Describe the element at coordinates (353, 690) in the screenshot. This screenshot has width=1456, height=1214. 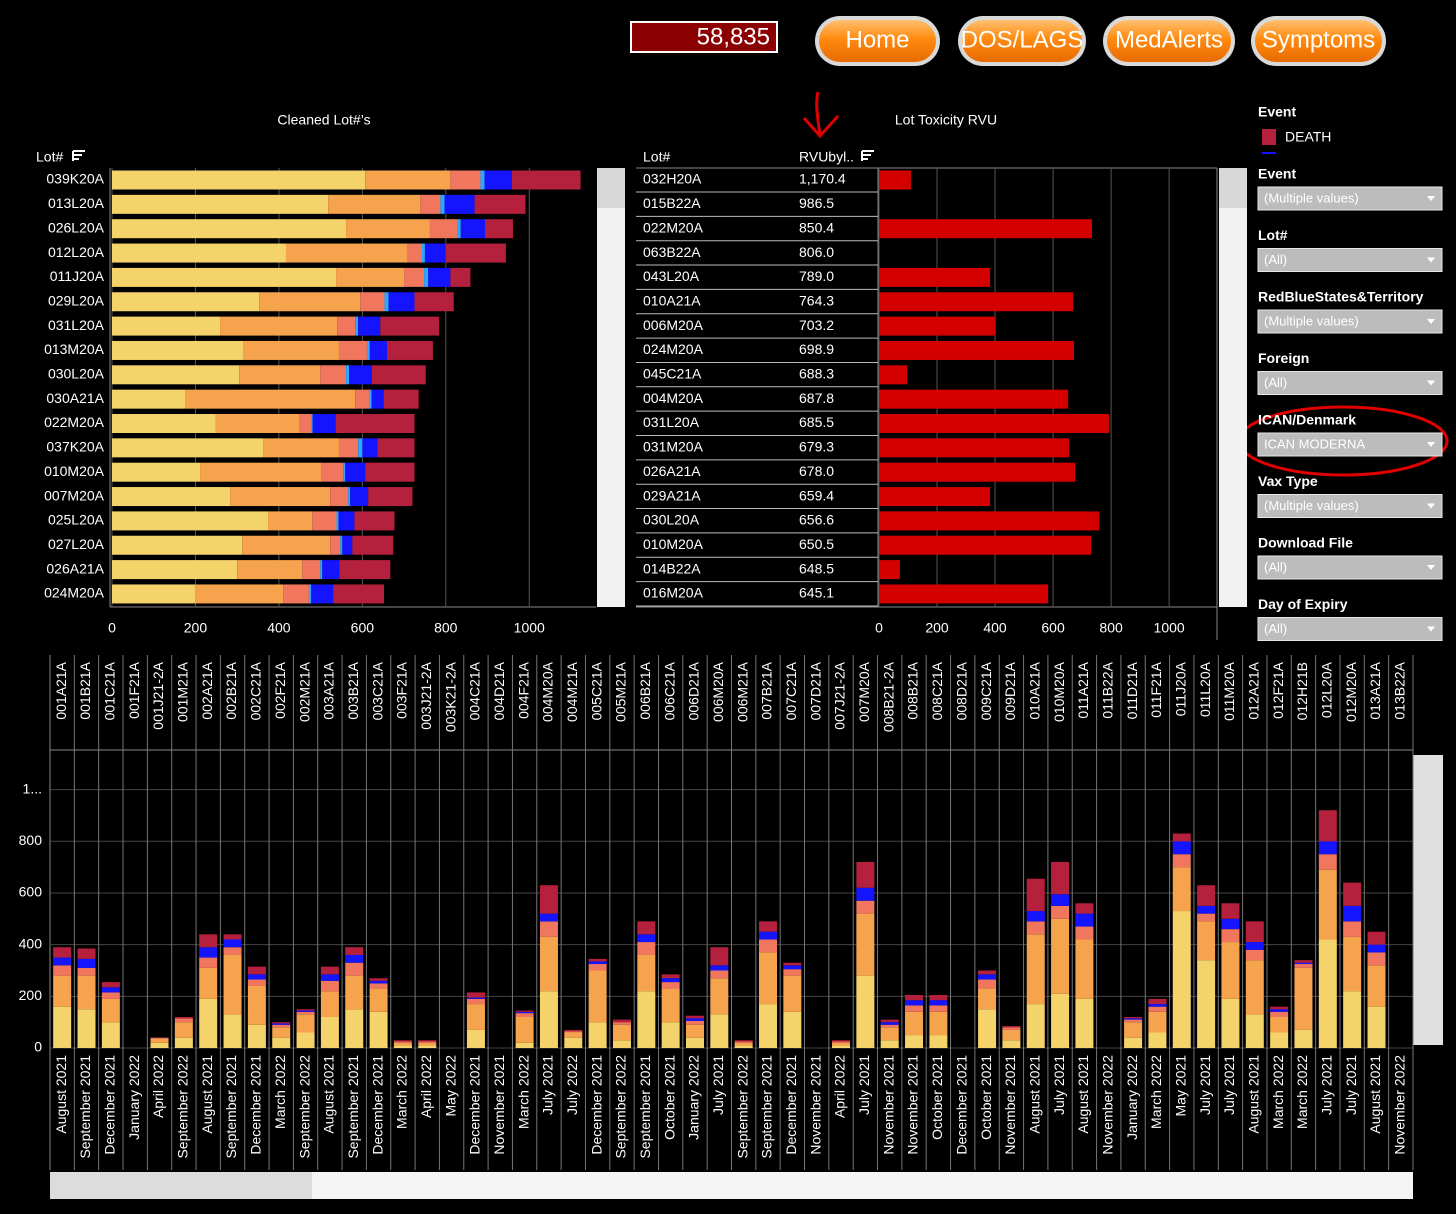
I see `category-label: 003B21A` at that location.